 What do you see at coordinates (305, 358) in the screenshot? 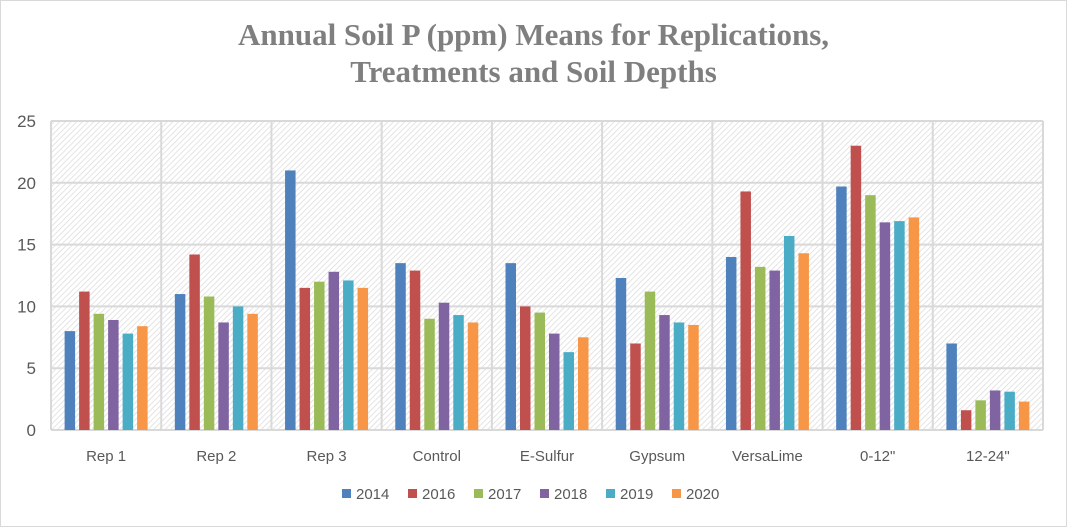
I see `bar-2016-Rep3` at bounding box center [305, 358].